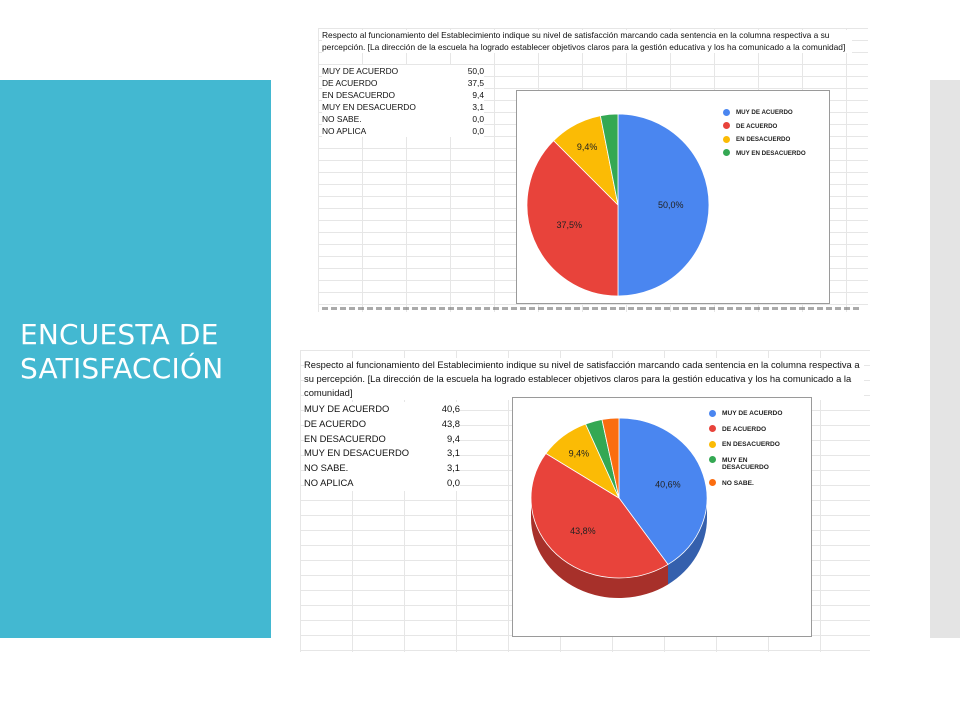 This screenshot has height=720, width=960. Describe the element at coordinates (668, 484) in the screenshot. I see `pie-data-label: 40,6%` at that location.